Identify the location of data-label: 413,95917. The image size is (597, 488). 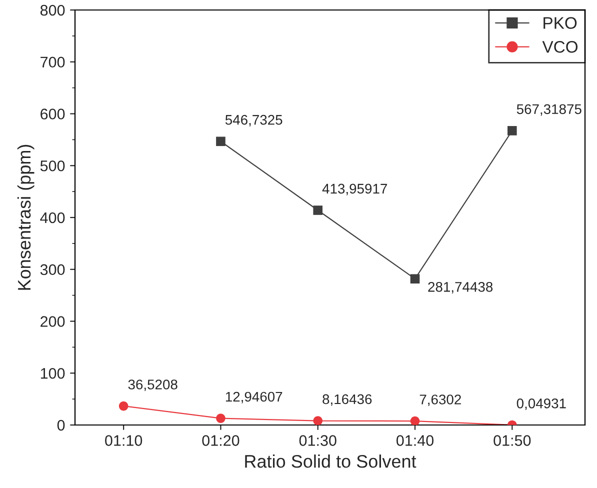
(354, 190).